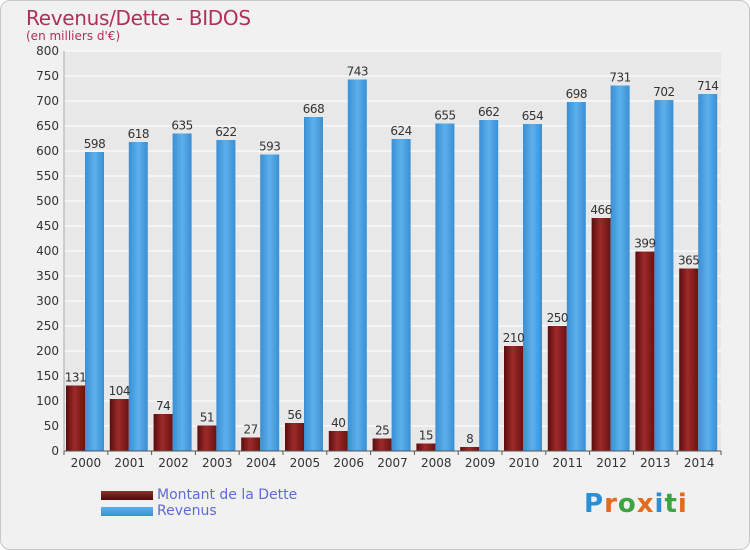 Image resolution: width=750 pixels, height=550 pixels. Describe the element at coordinates (671, 504) in the screenshot. I see `logo-letter: t` at that location.